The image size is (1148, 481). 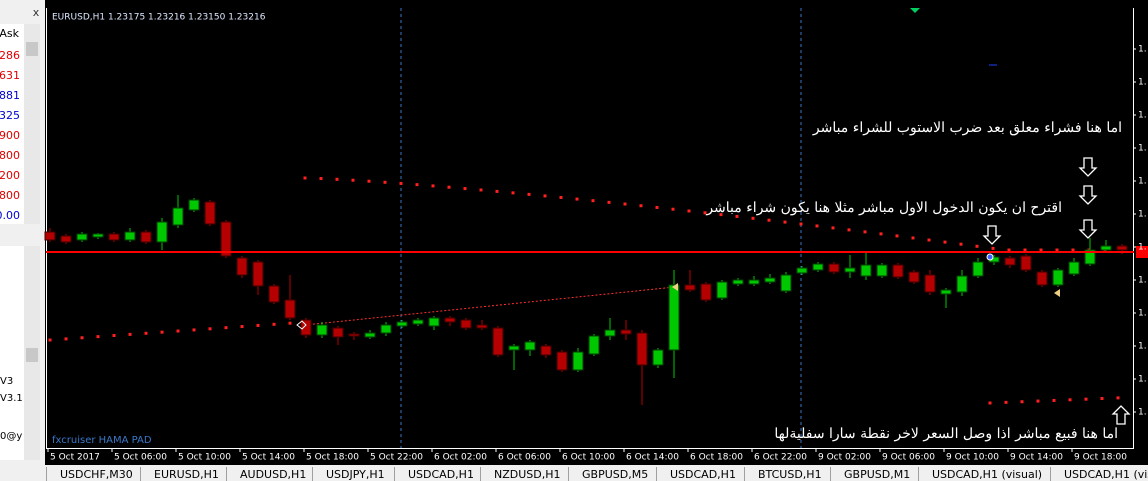 What do you see at coordinates (10, 95) in the screenshot?
I see `price: 881` at bounding box center [10, 95].